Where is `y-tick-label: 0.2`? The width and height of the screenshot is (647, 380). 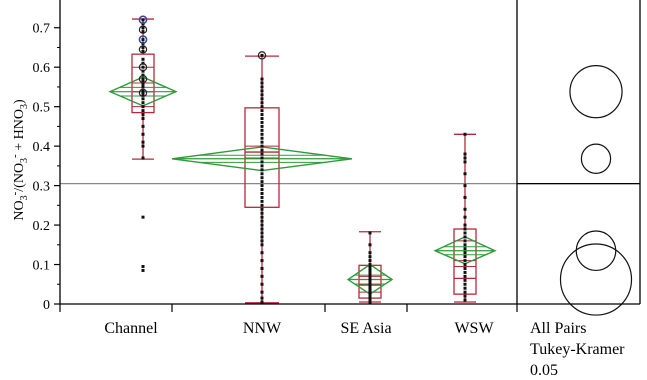 y-tick-label: 0.2 is located at coordinates (42, 226).